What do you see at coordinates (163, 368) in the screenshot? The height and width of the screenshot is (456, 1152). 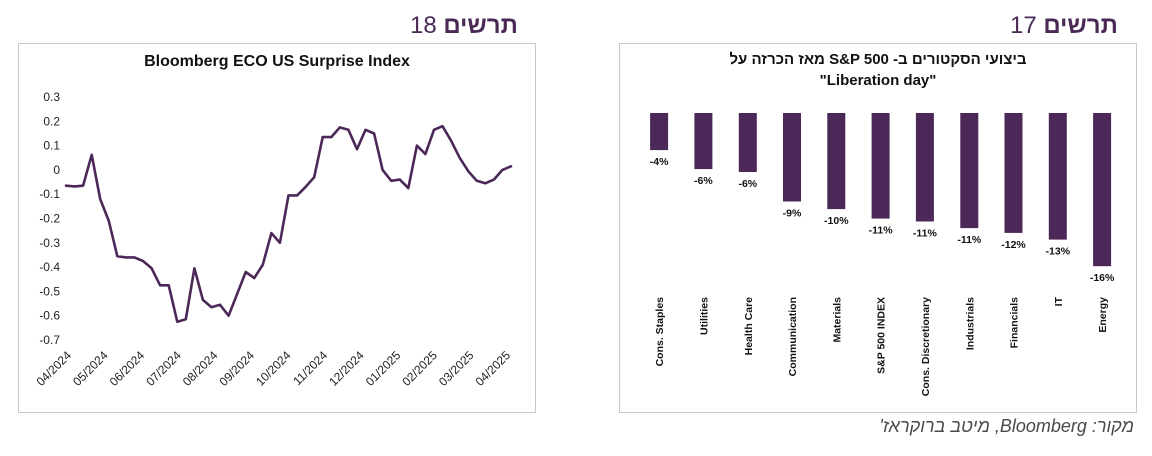 I see `x-tick-label: 07/2024` at bounding box center [163, 368].